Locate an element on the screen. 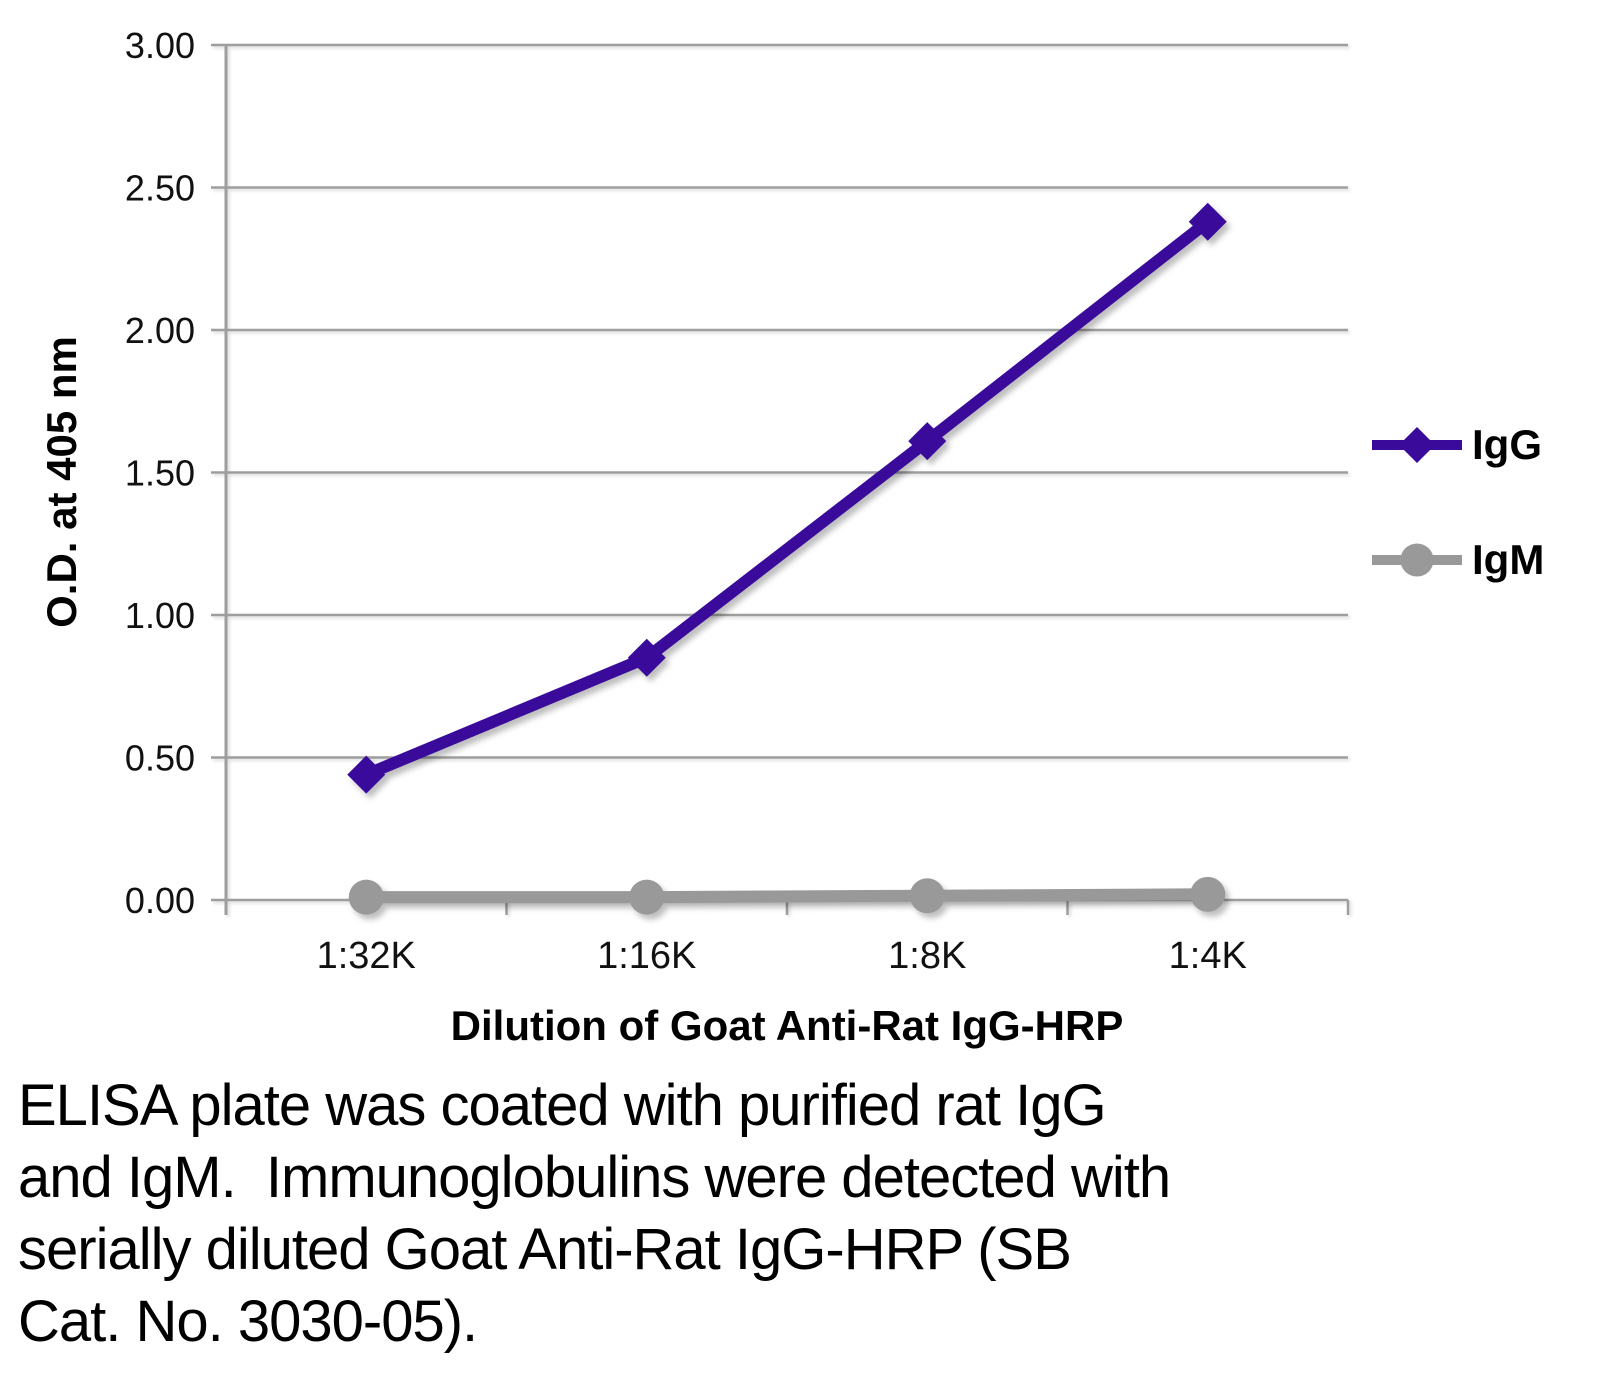 The height and width of the screenshot is (1394, 1617). x-tick-label: 1:8K is located at coordinates (927, 956).